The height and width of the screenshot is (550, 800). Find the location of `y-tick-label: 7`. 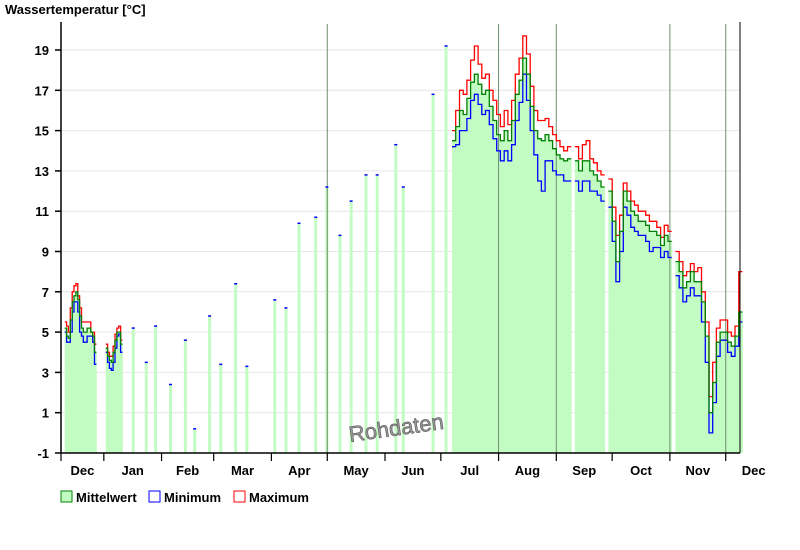

y-tick-label: 7 is located at coordinates (45, 292).